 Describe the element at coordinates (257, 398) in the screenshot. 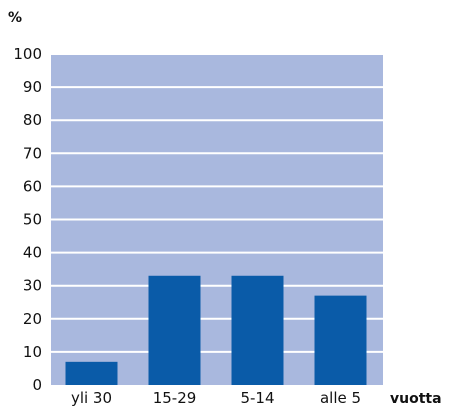

I see `x-tick-label: 5-14` at that location.